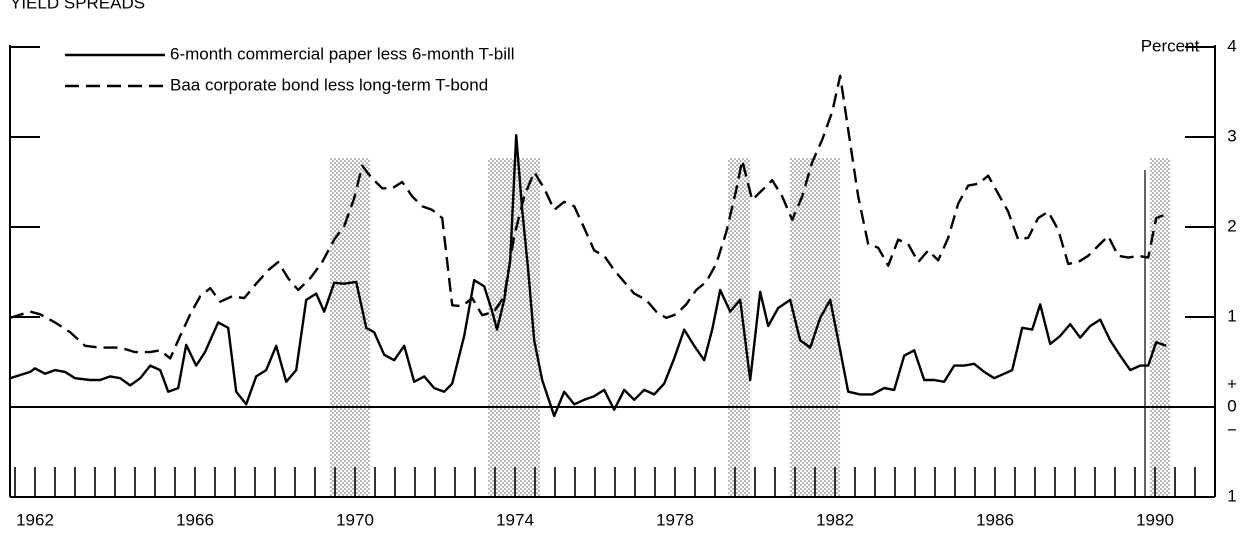 This screenshot has width=1247, height=534. What do you see at coordinates (1232, 429) in the screenshot?
I see `annotation: −` at bounding box center [1232, 429].